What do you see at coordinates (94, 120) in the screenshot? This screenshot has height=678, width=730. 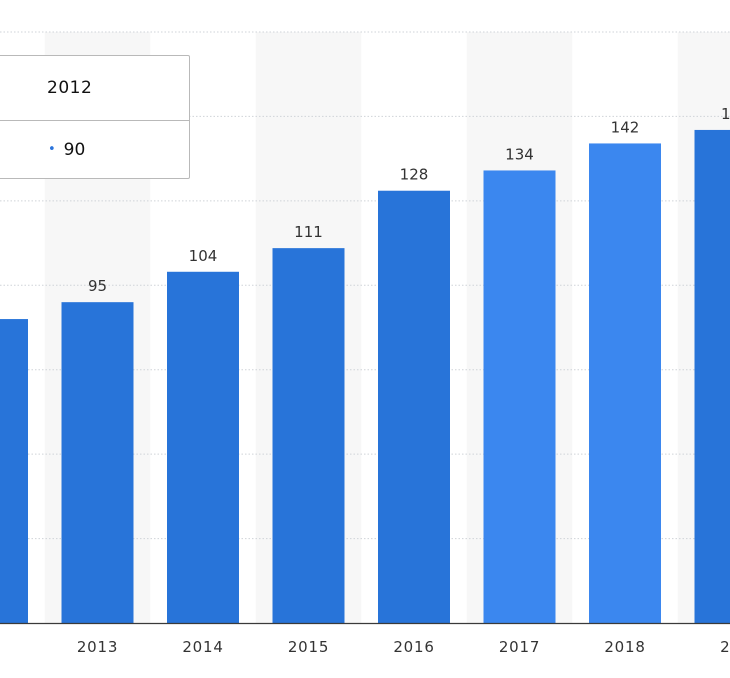 I see `tooltip-divider` at bounding box center [94, 120].